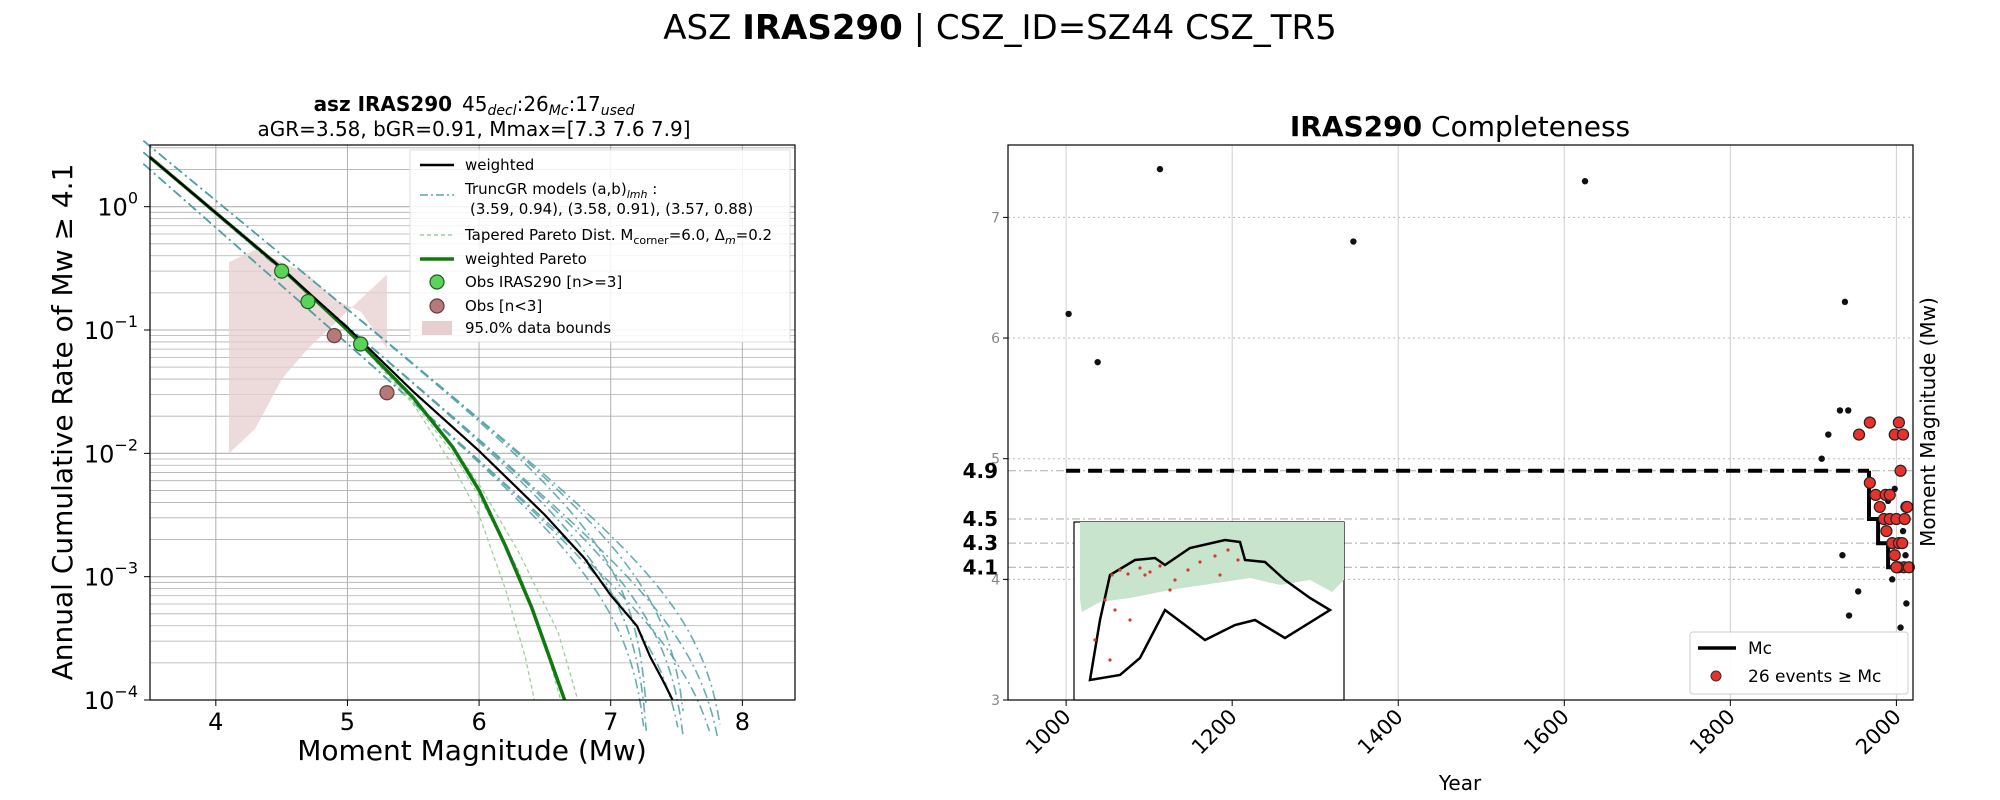 The height and width of the screenshot is (800, 2000). I want to click on legend-events-label: 26 events ≥ Mc, so click(1814, 677).